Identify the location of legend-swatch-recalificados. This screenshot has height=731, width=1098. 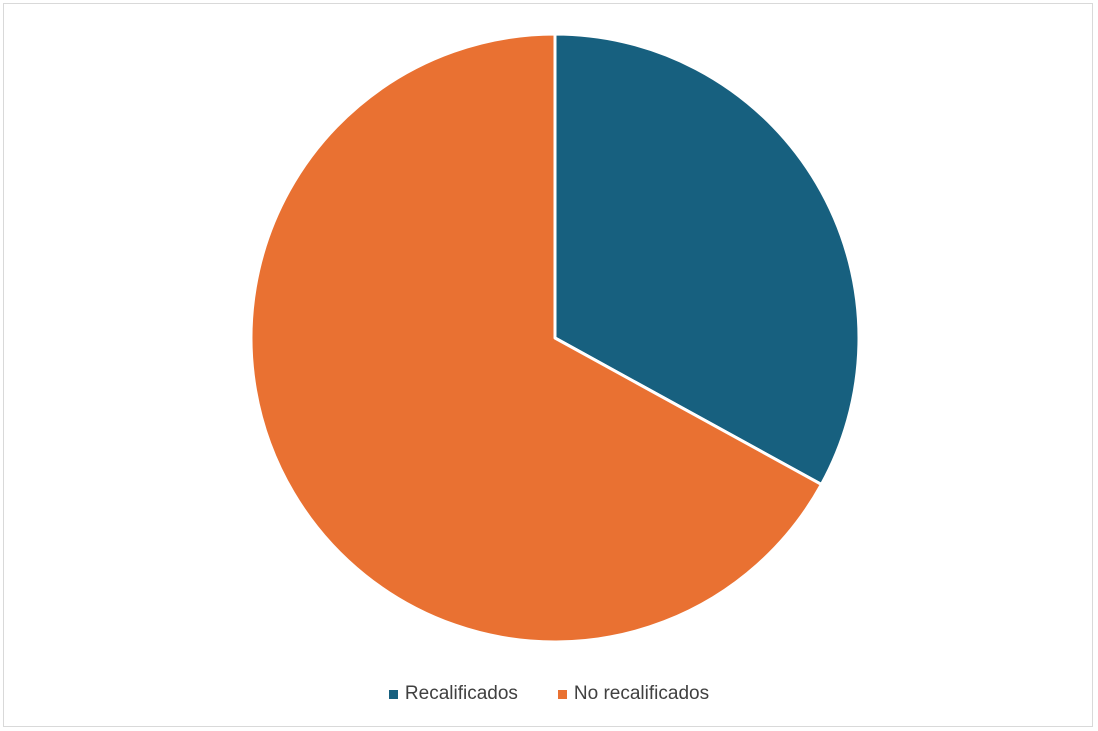
(393, 694).